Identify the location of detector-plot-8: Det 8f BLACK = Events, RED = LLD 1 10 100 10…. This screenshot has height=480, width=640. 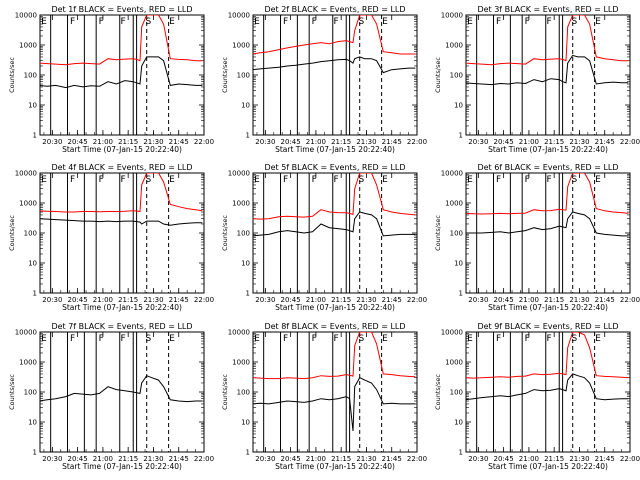
(324, 396).